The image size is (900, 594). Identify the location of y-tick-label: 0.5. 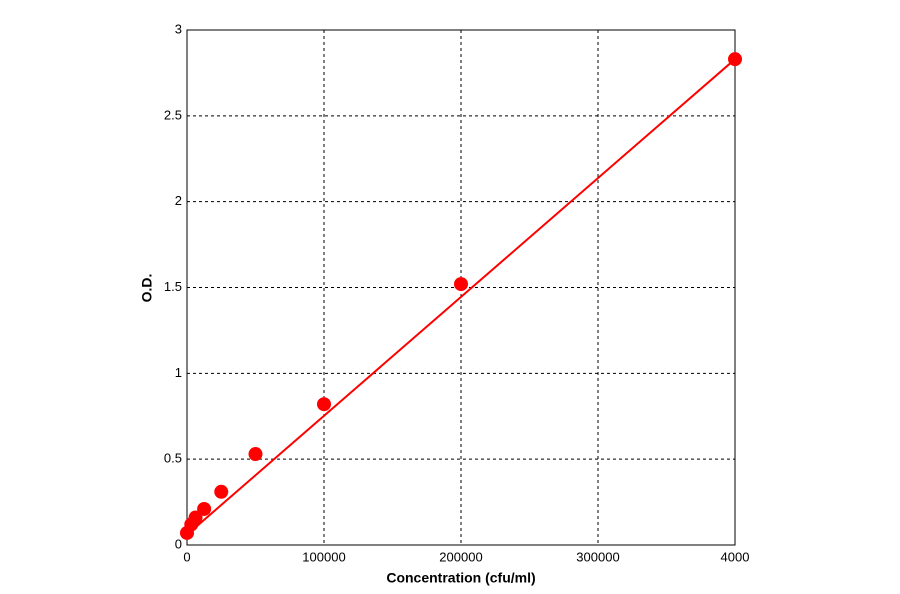
(173, 458).